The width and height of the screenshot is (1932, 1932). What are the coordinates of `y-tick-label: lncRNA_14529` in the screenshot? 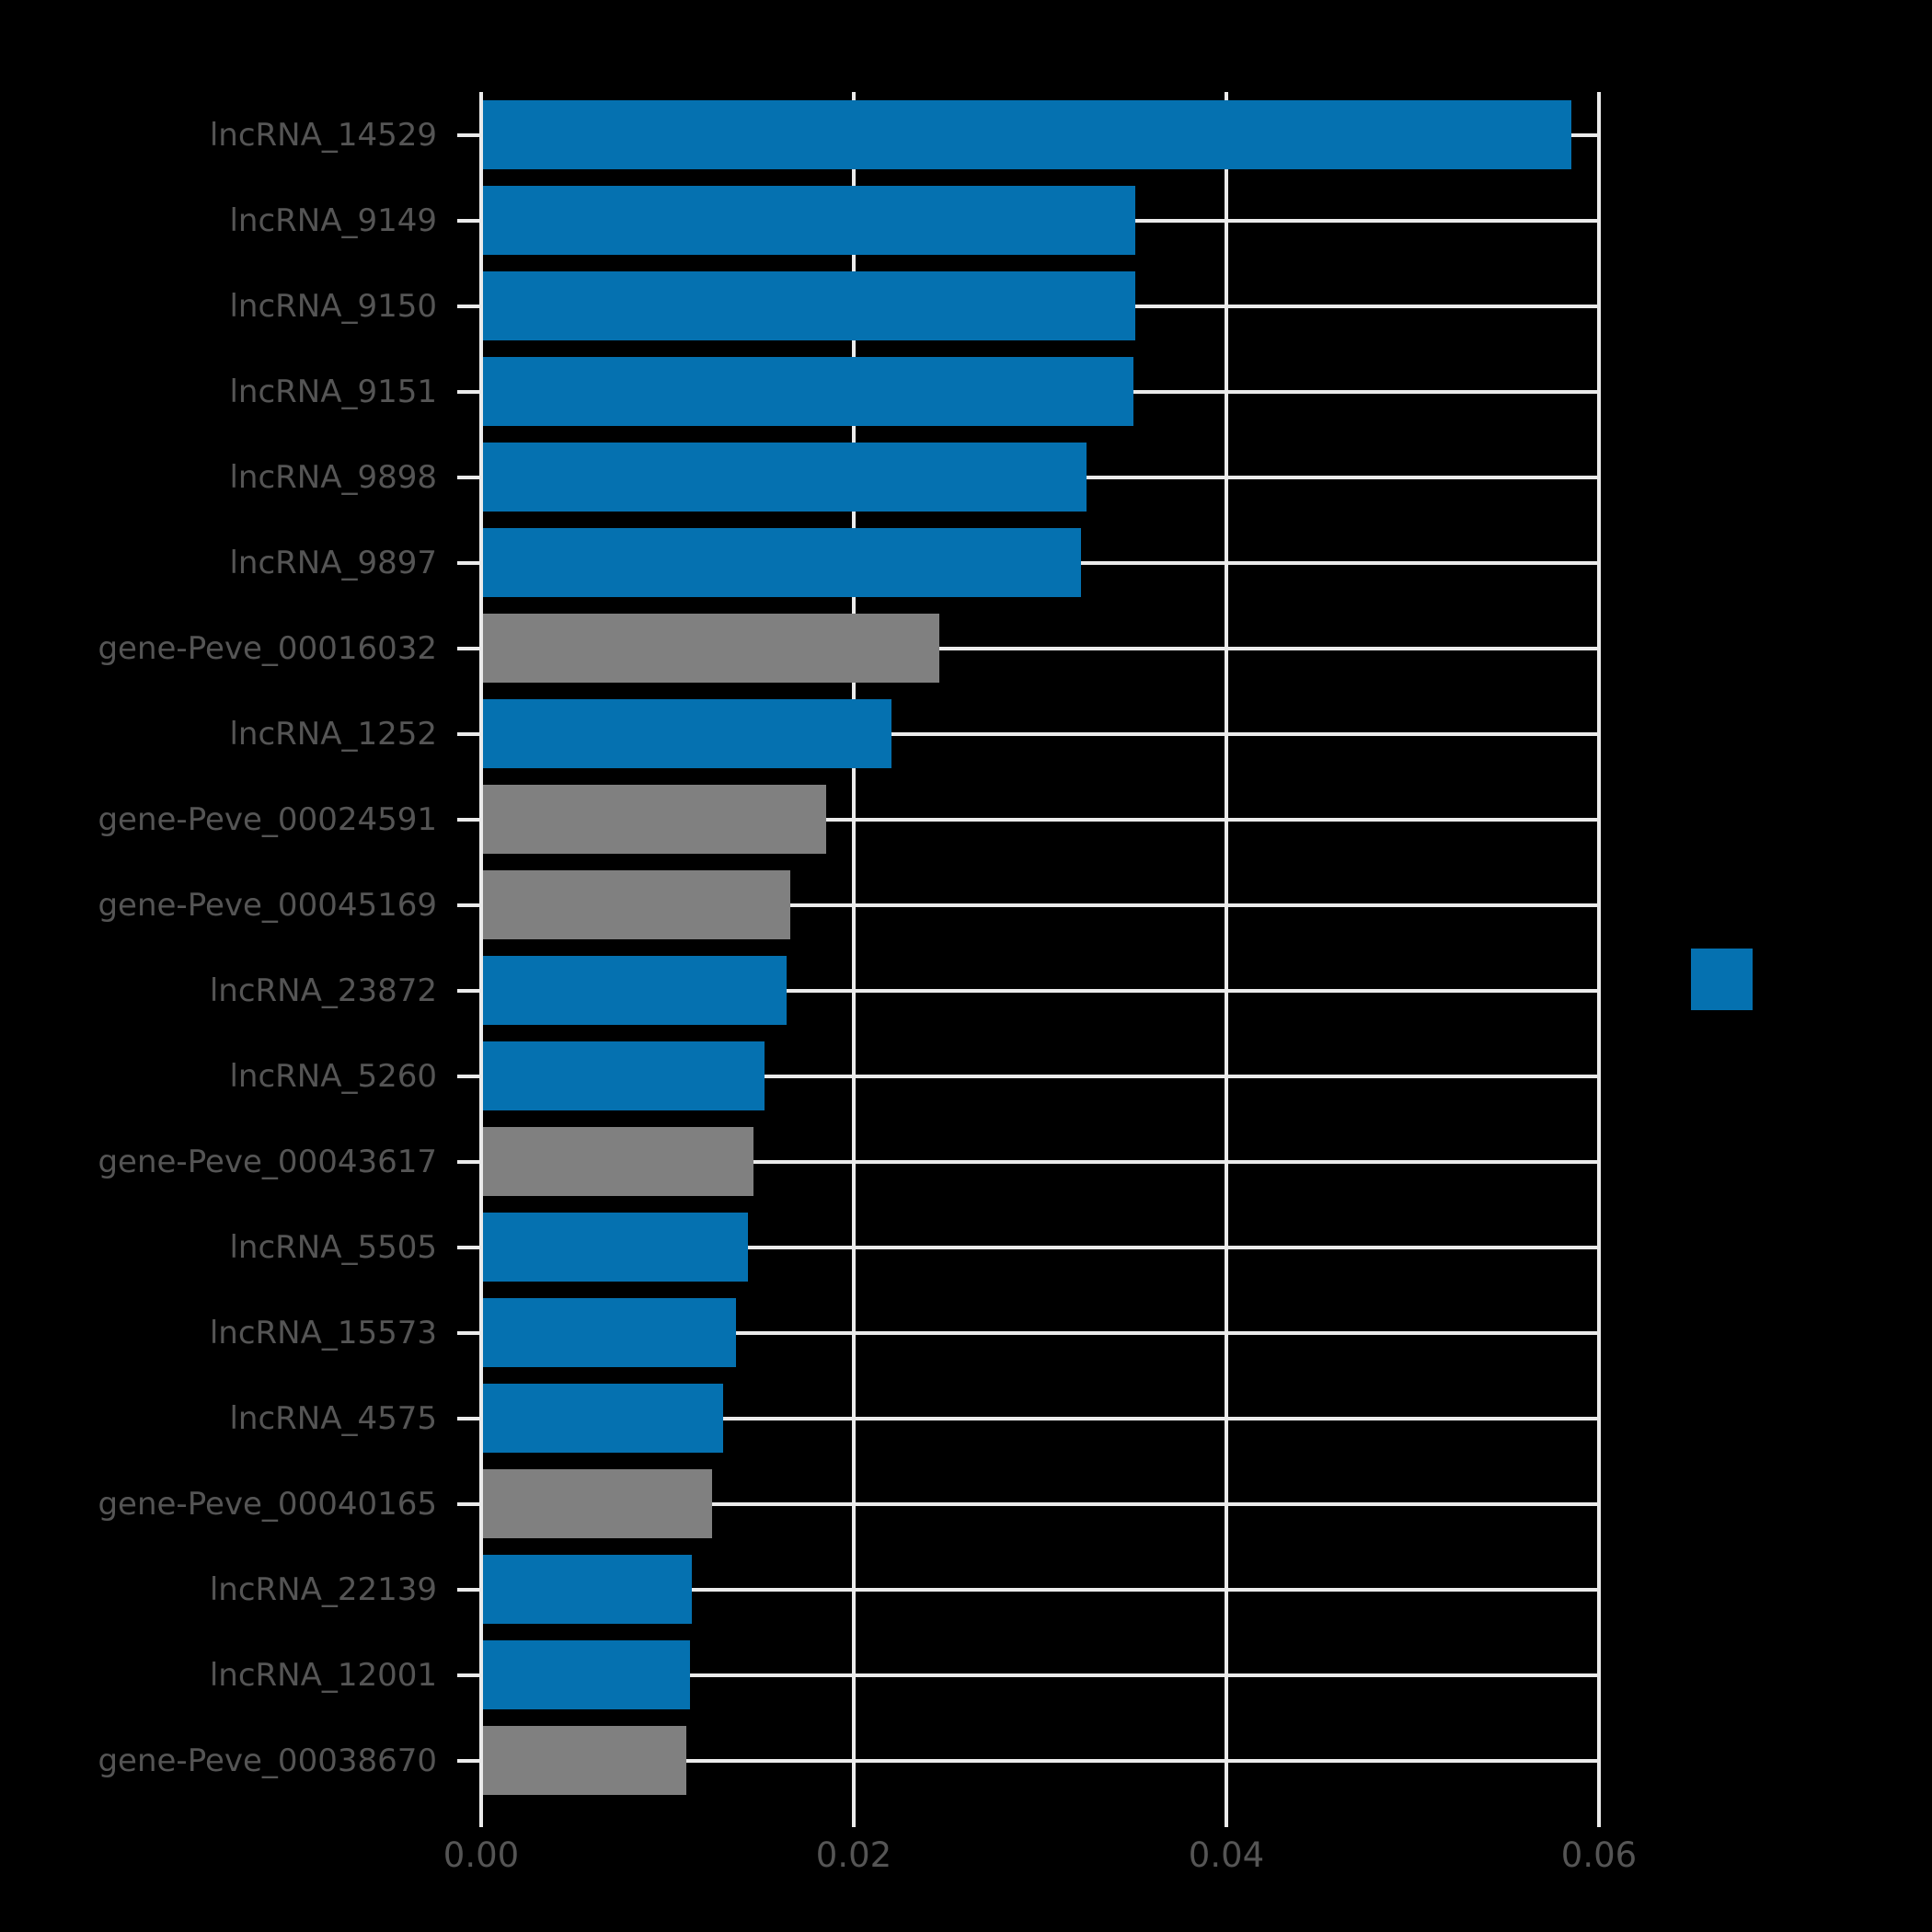 It's located at (323, 135).